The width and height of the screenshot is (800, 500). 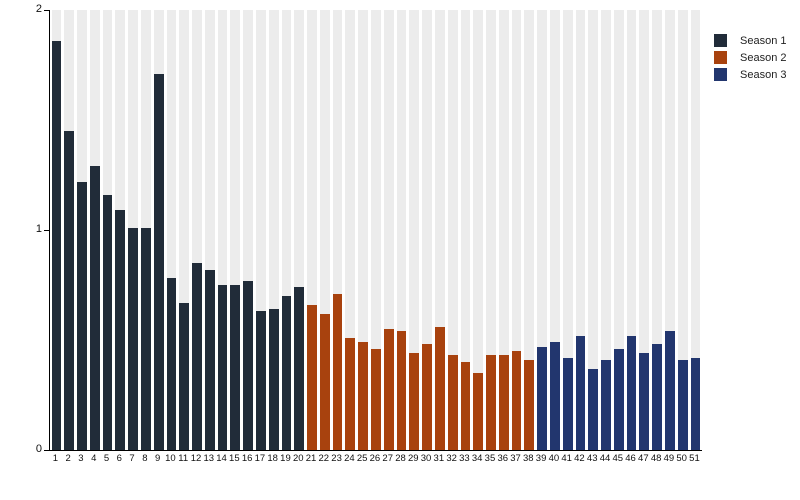 I want to click on x-axis-tick-label: 10, so click(x=170, y=458).